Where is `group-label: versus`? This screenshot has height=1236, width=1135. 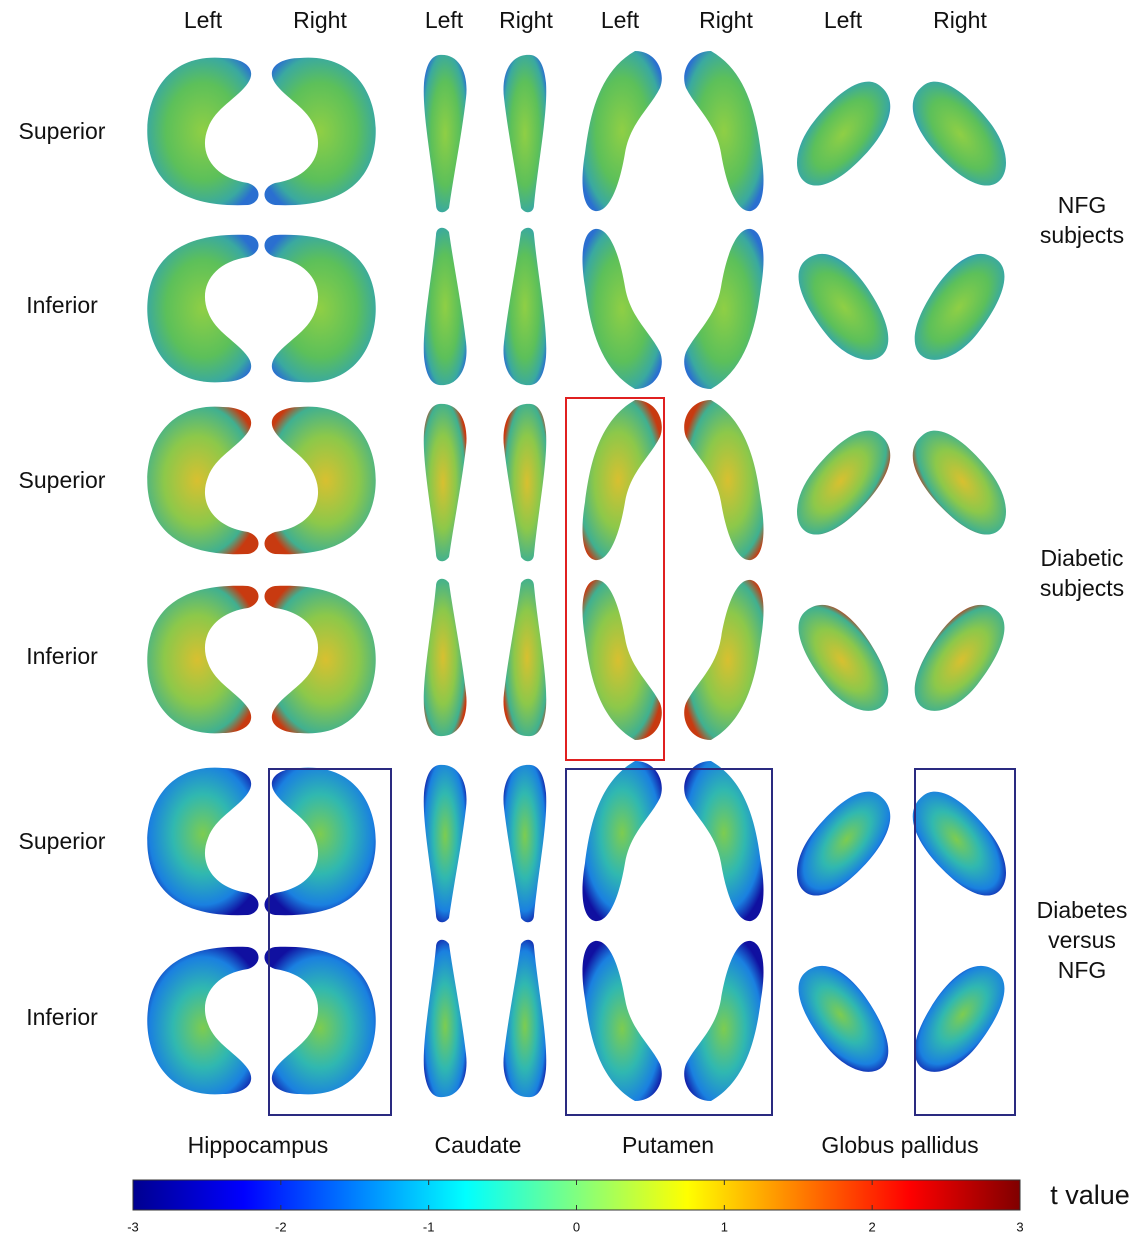
group-label: versus is located at coordinates (1082, 940).